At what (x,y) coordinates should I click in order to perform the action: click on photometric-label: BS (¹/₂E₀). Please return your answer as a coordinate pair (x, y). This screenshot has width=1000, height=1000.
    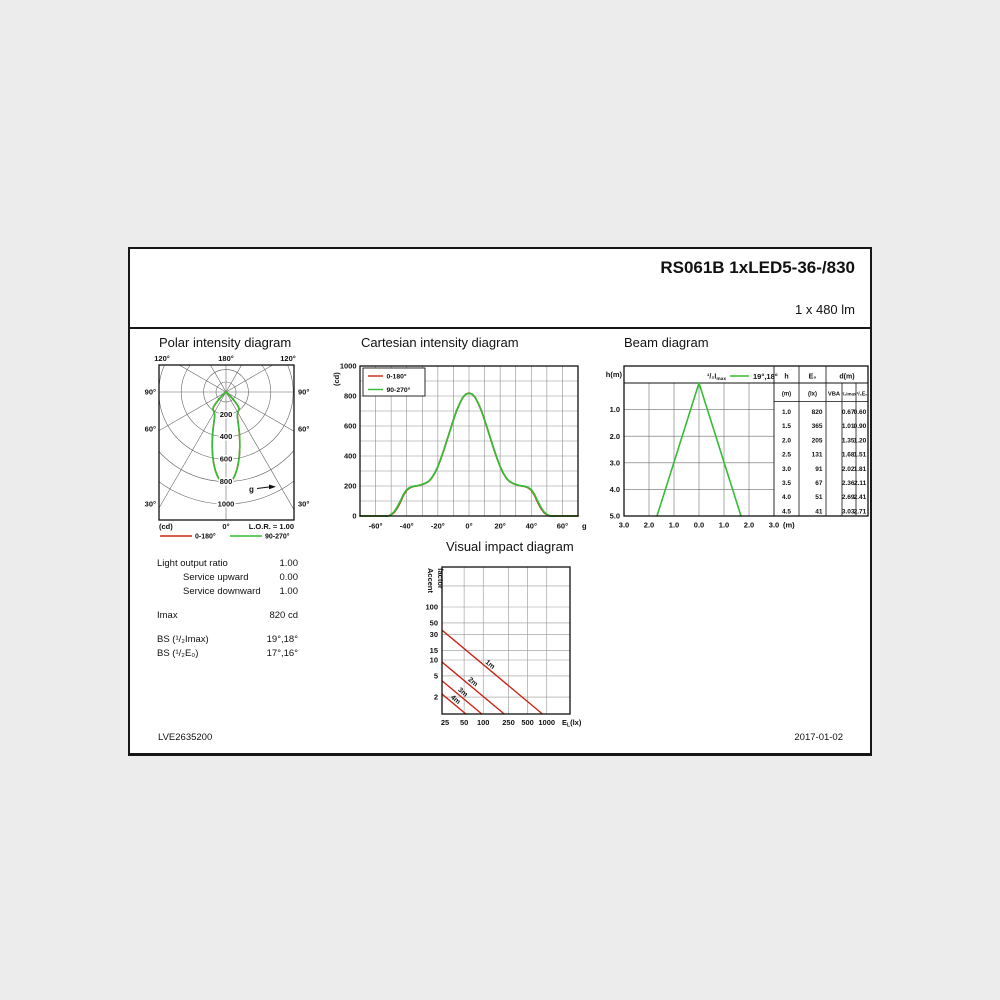
    Looking at the image, I should click on (178, 653).